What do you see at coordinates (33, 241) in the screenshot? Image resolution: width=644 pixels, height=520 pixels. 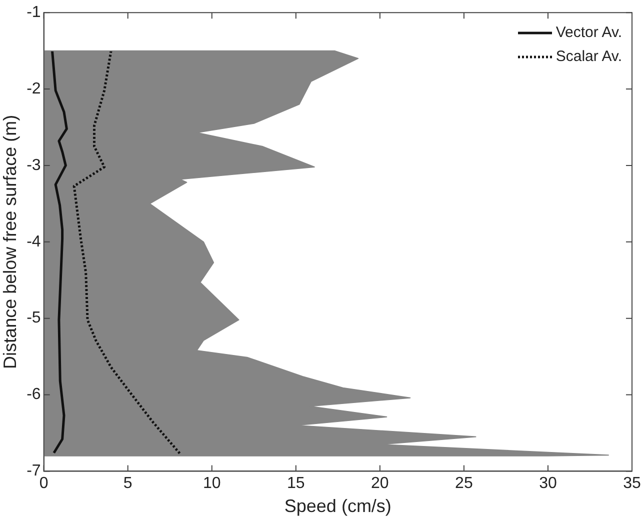 I see `y-tick-label: -4` at bounding box center [33, 241].